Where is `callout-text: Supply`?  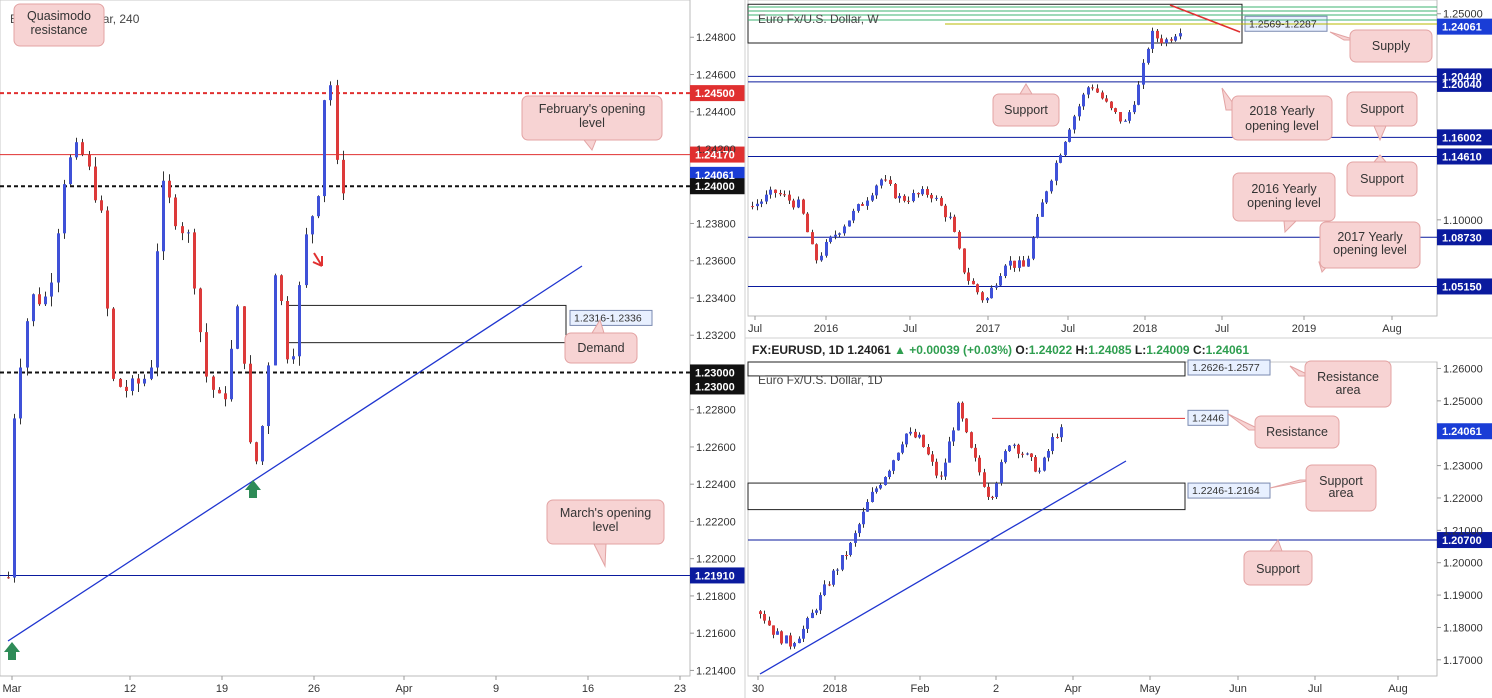 callout-text: Supply is located at coordinates (1391, 46).